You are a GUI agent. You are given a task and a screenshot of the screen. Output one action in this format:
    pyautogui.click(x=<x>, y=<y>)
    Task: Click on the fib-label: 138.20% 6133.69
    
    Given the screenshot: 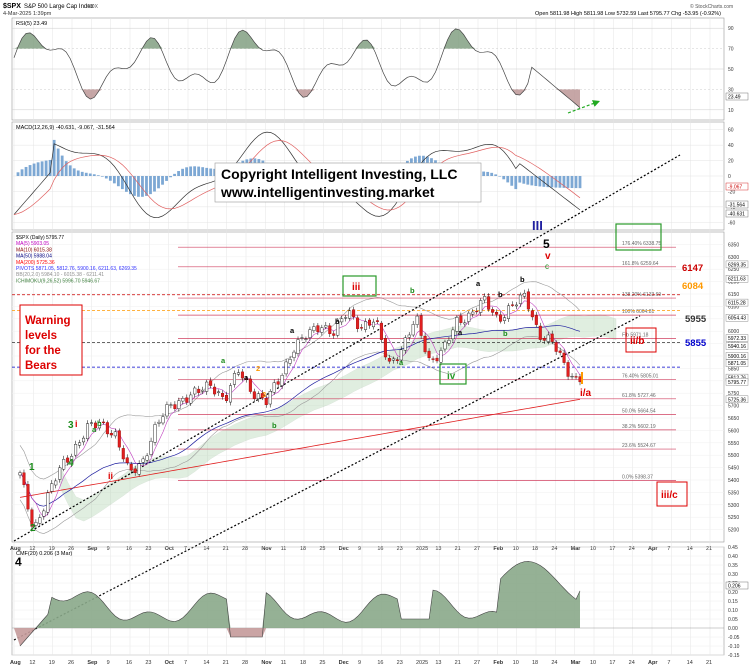 What is the action you would take?
    pyautogui.click(x=641, y=295)
    